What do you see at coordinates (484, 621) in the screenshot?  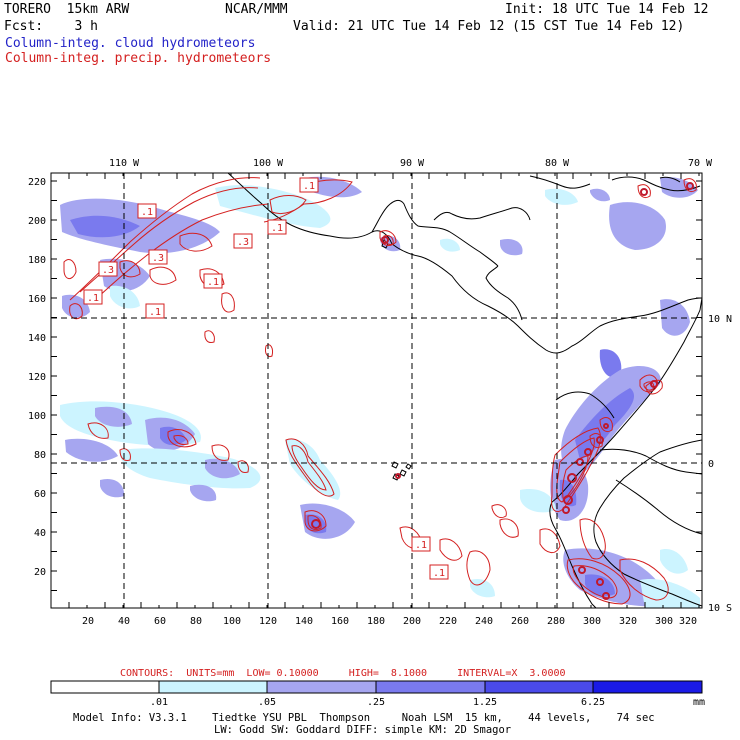 I see `x-tick-label: 240` at bounding box center [484, 621].